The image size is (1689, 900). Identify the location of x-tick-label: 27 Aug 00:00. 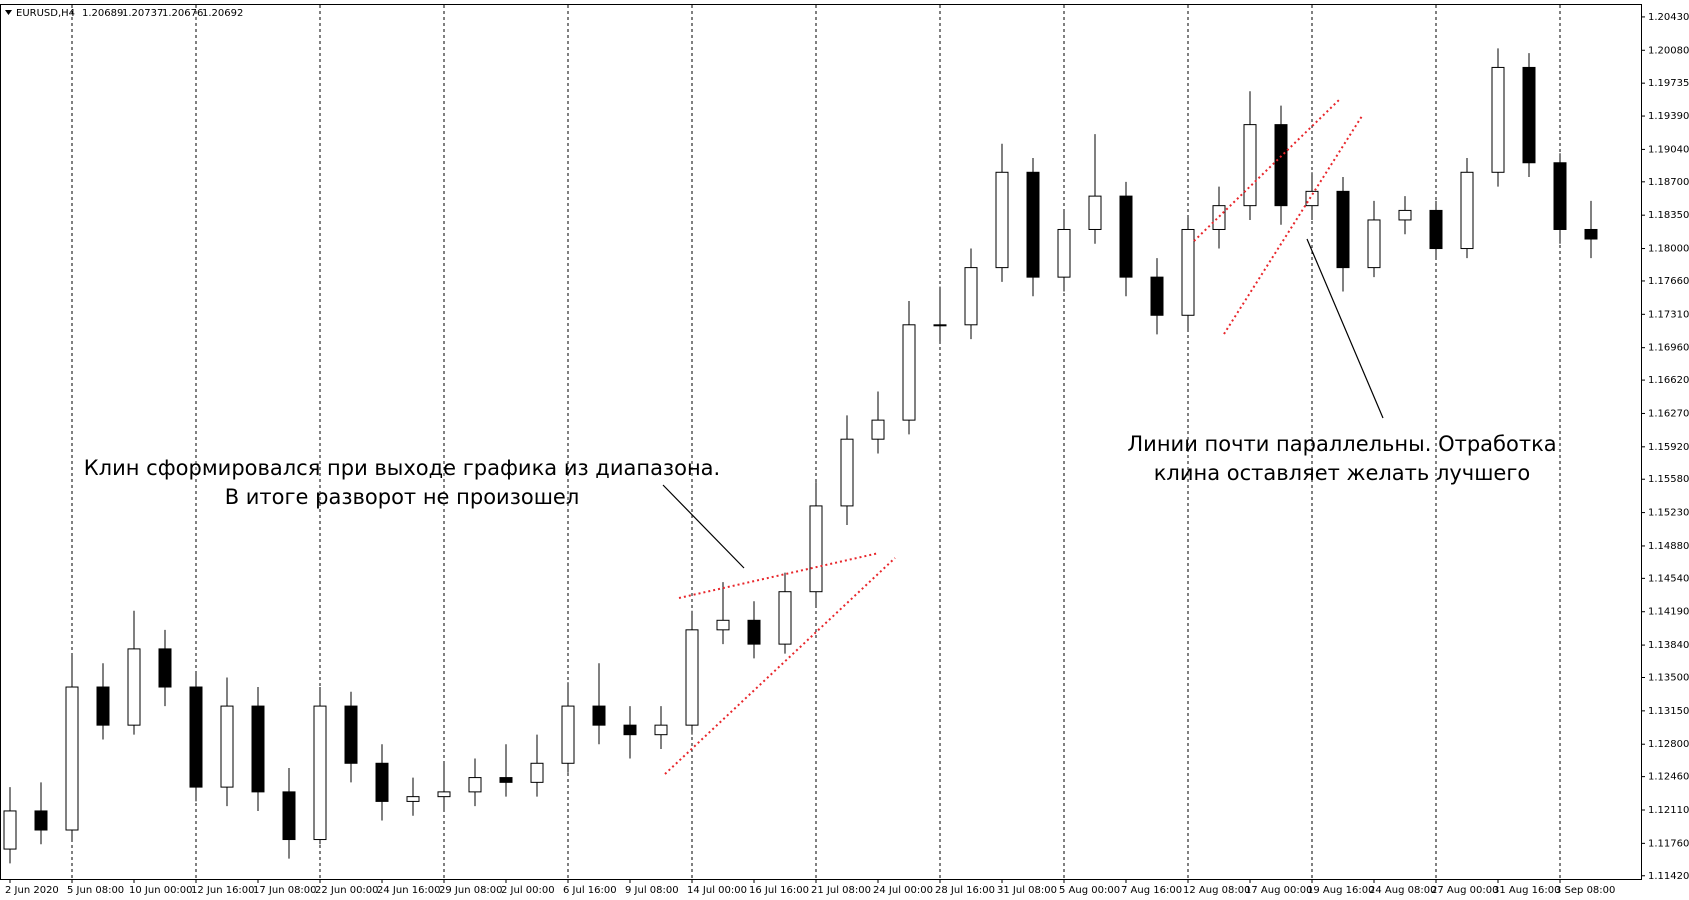
(1464, 890).